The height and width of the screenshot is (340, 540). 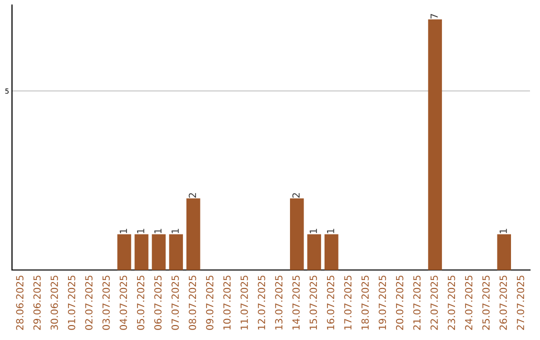 What do you see at coordinates (124, 303) in the screenshot?
I see `x-tick-label: 04.07.2025` at bounding box center [124, 303].